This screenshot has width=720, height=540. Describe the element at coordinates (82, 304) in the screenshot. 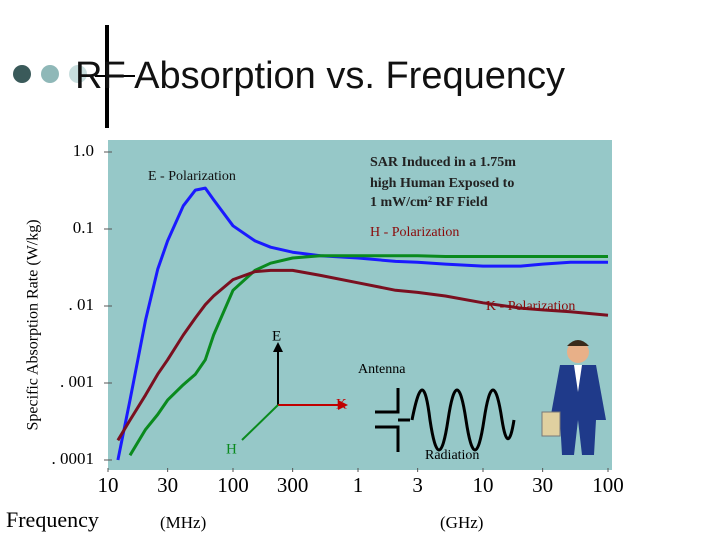

I see `y-tick-label: . 01` at that location.